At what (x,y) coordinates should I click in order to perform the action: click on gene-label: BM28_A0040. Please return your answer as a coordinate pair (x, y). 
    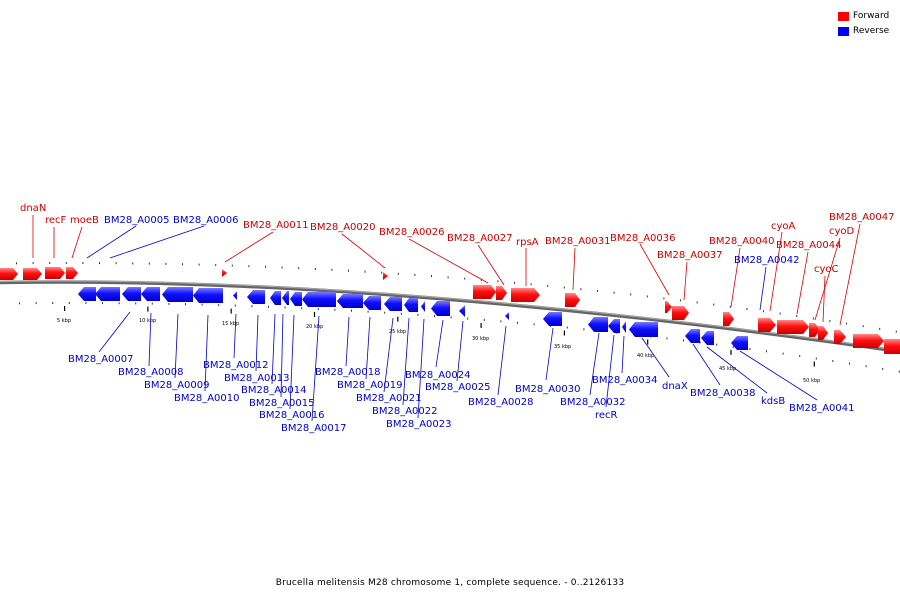
    Looking at the image, I should click on (742, 241).